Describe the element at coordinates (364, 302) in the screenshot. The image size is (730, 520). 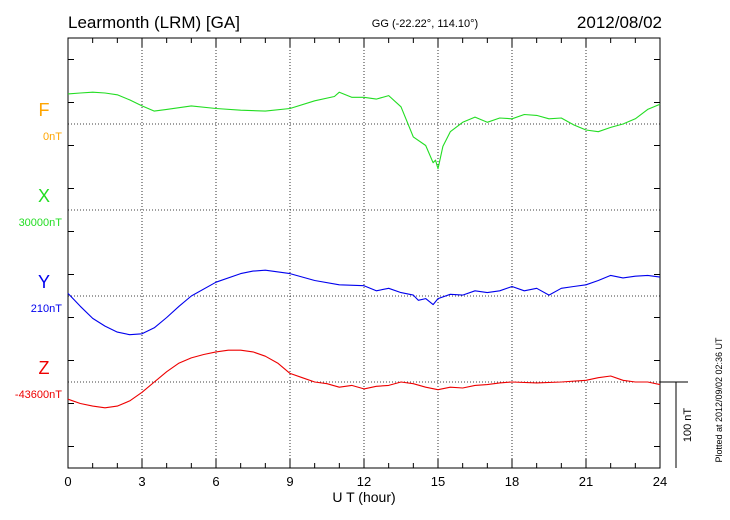
I see `series-y-line` at that location.